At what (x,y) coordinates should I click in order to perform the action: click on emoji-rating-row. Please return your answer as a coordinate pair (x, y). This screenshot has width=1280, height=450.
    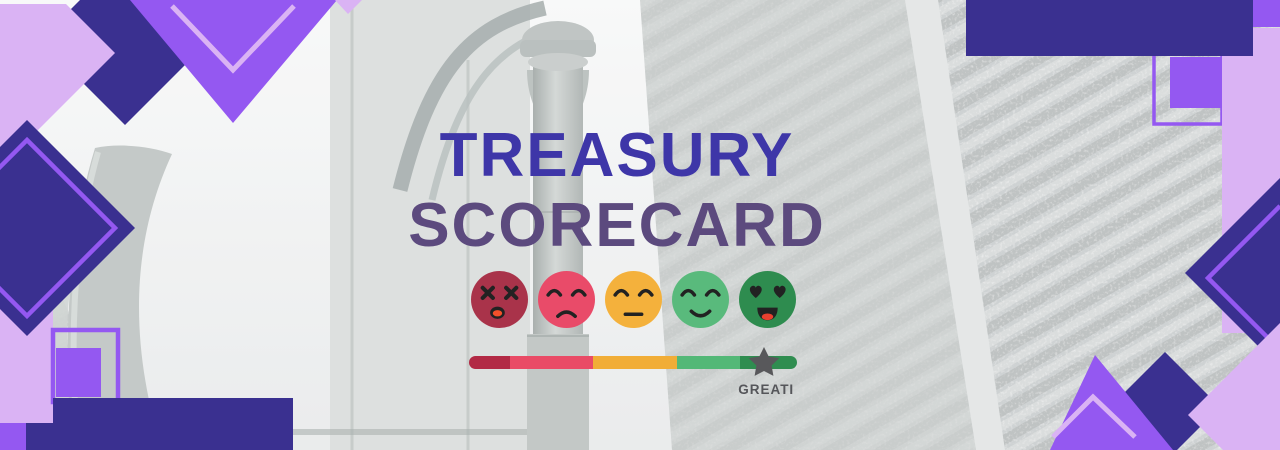
    Looking at the image, I should click on (648, 299).